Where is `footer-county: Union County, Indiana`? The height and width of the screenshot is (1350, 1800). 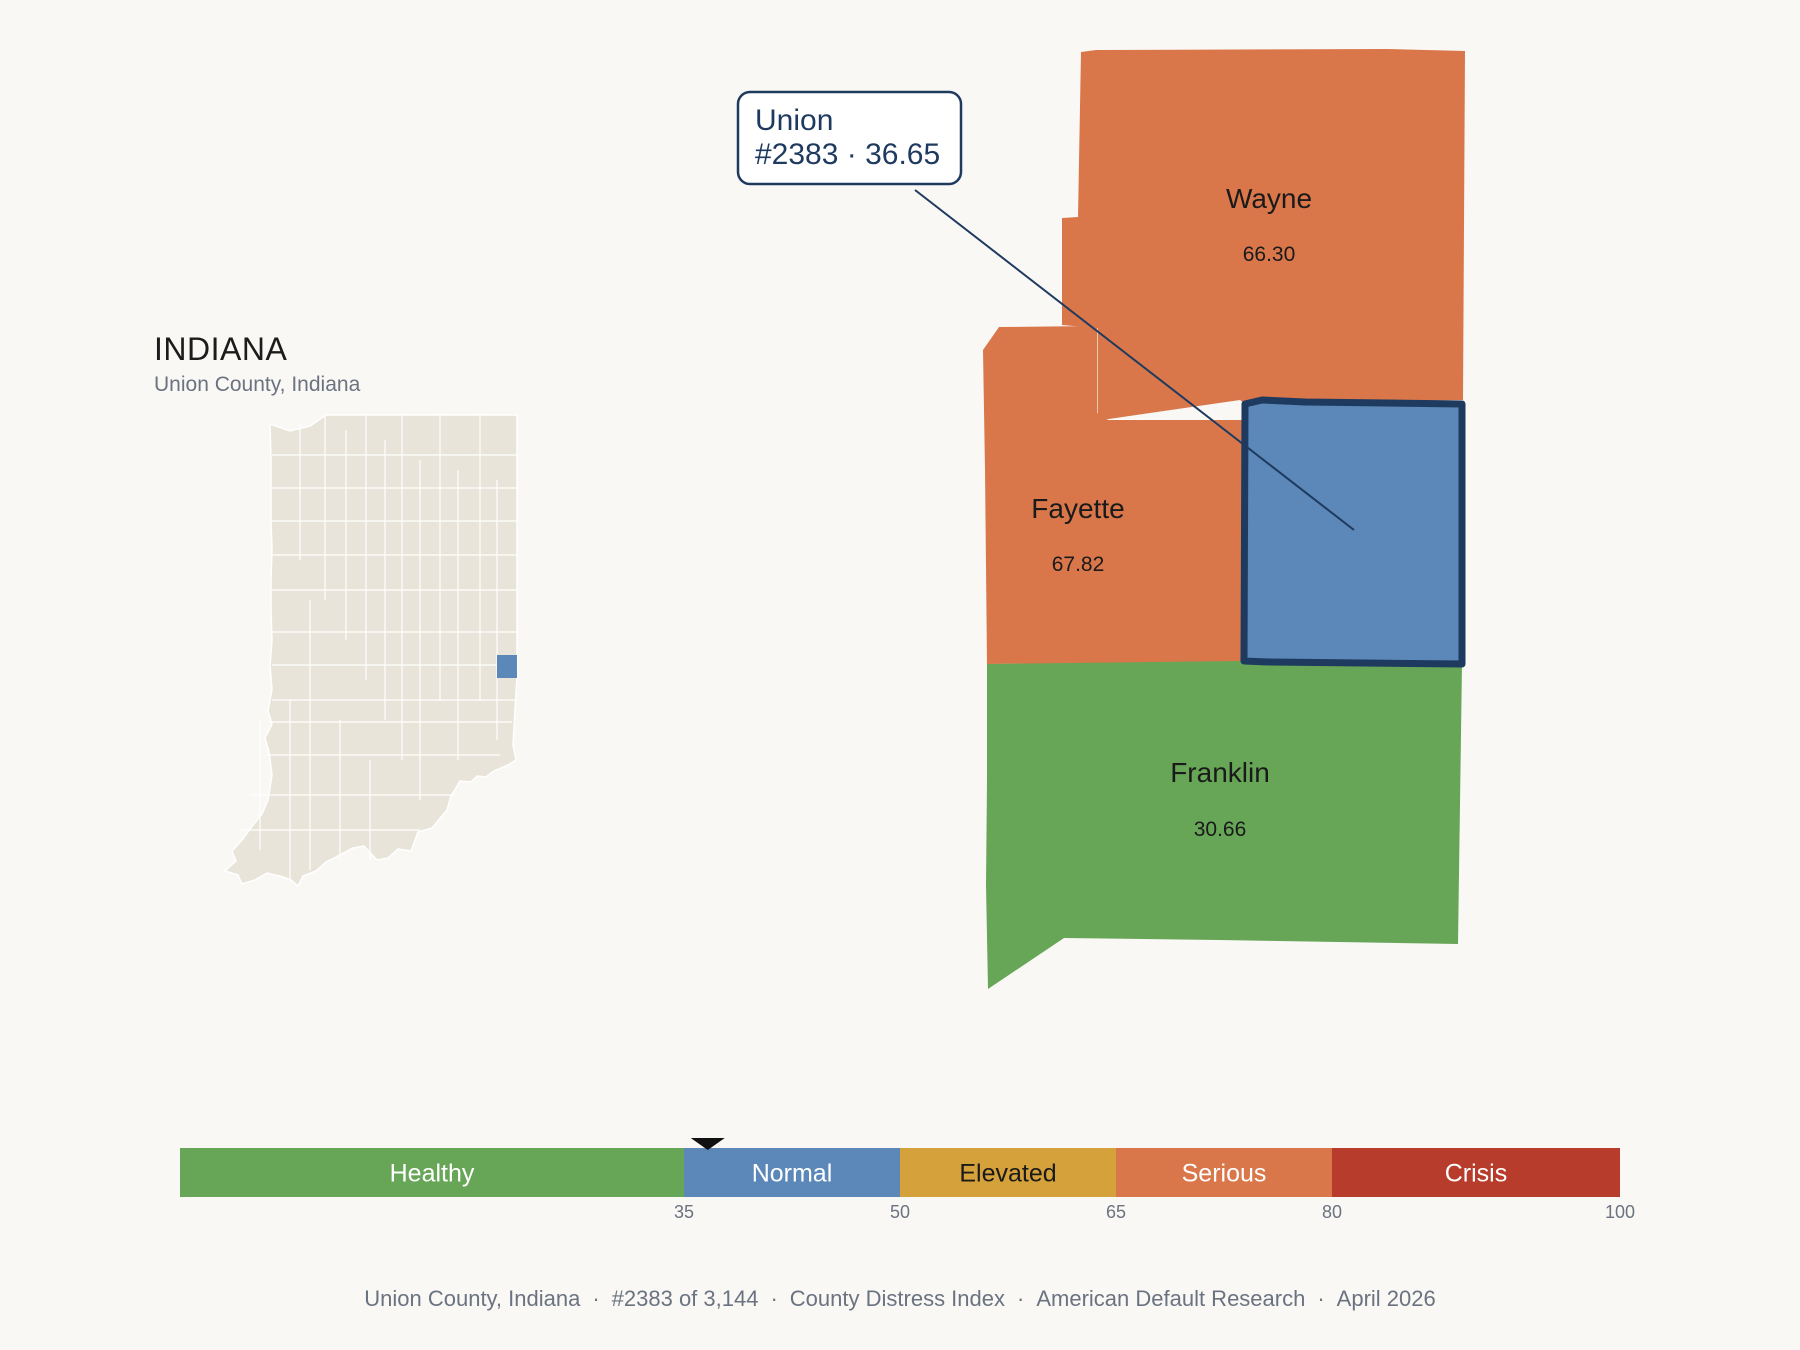 footer-county: Union County, Indiana is located at coordinates (472, 1298).